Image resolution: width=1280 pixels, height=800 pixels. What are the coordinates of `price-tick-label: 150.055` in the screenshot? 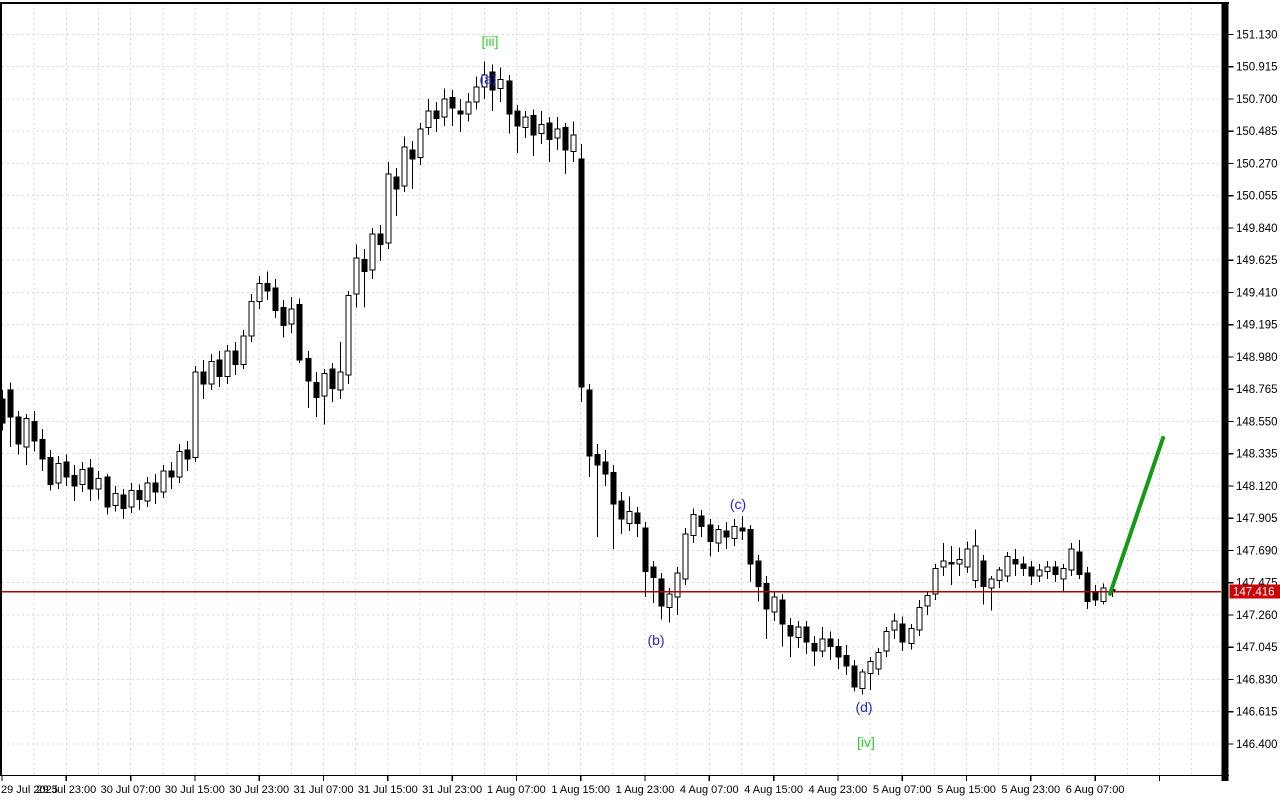 It's located at (1257, 197).